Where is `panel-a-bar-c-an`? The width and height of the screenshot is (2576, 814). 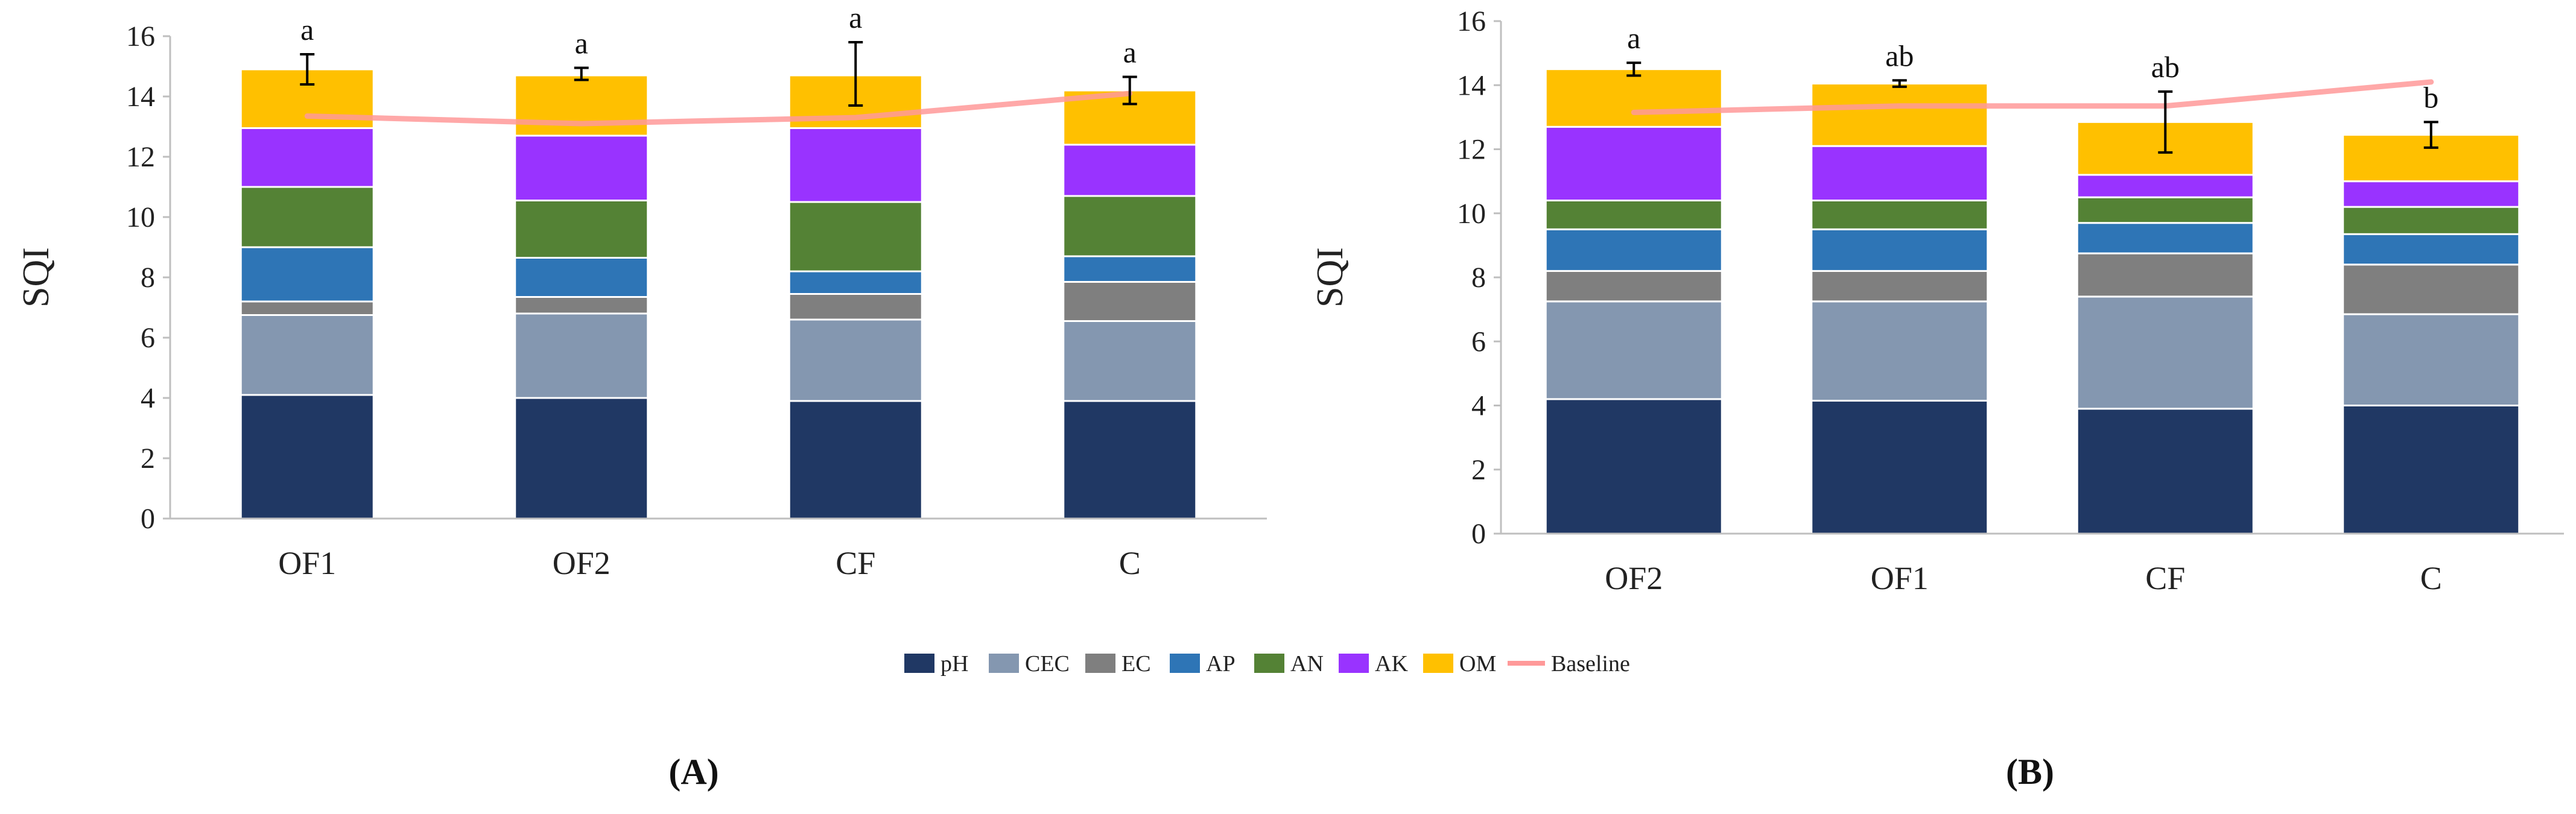
panel-a-bar-c-an is located at coordinates (1130, 226).